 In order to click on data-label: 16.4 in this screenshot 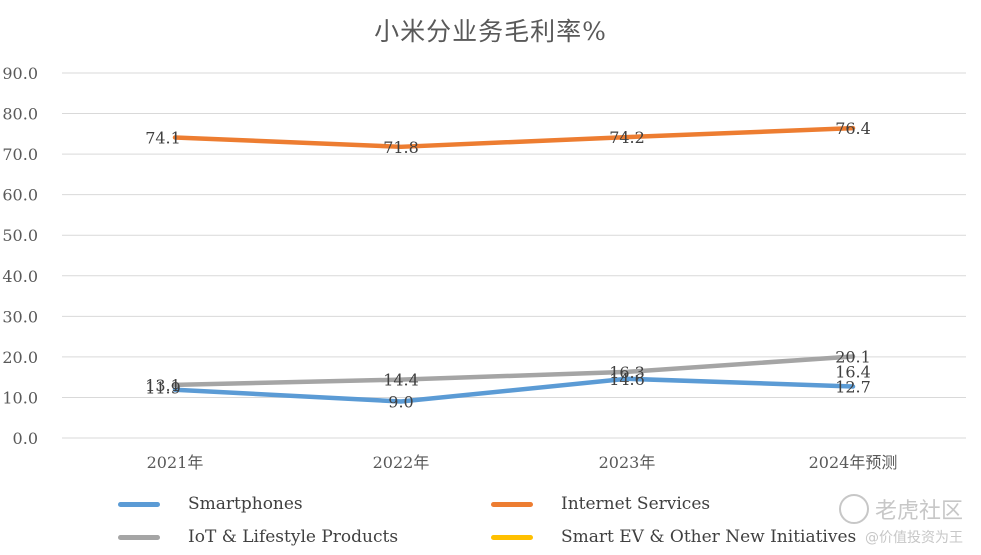, I will do `click(853, 371)`.